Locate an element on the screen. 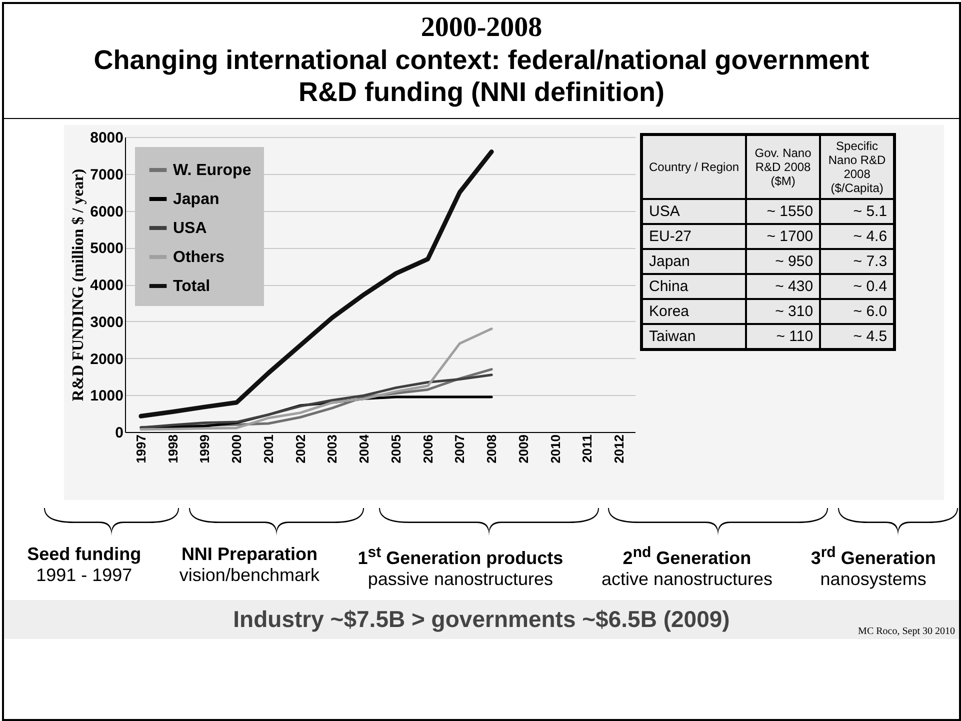 This screenshot has width=961, height=721. text: MC Roco, Sept 30 2010 is located at coordinates (906, 631).